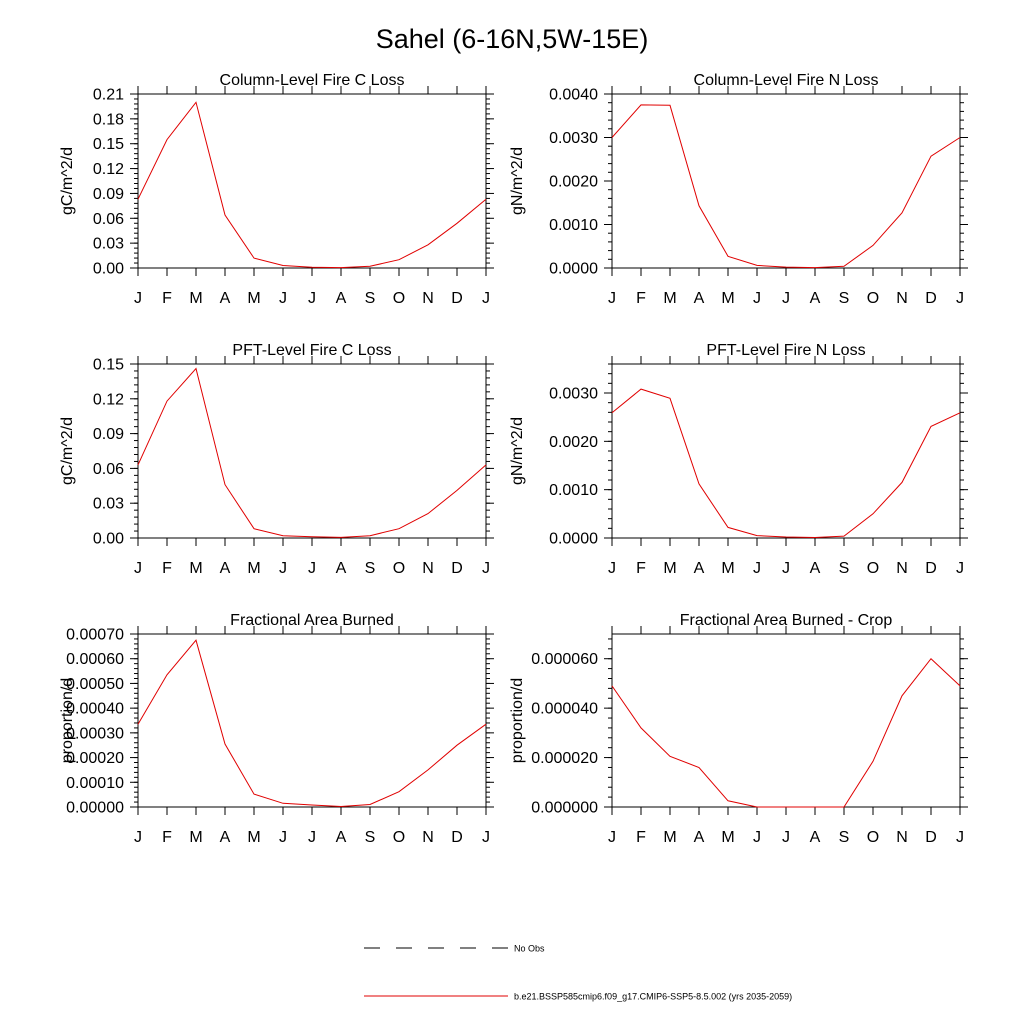  I want to click on y-tick-label: 0.00030, so click(95, 733).